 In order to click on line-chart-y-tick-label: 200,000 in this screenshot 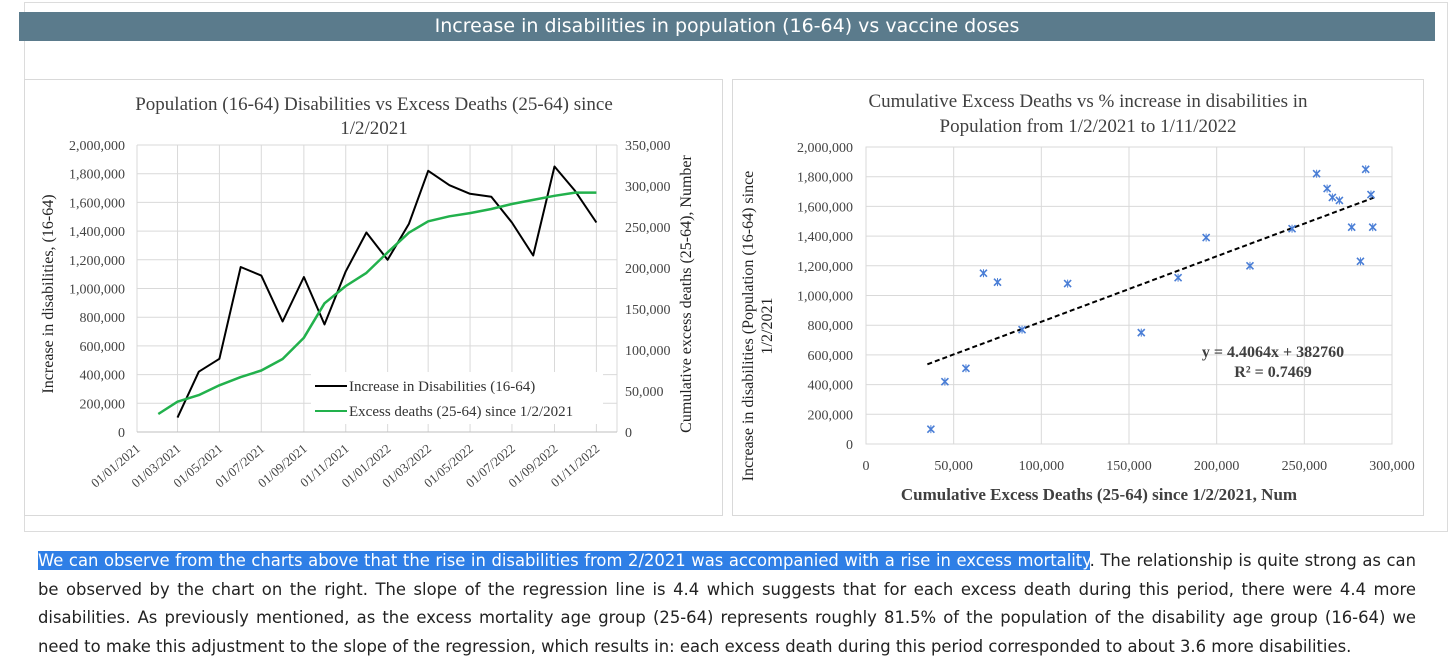, I will do `click(103, 404)`.